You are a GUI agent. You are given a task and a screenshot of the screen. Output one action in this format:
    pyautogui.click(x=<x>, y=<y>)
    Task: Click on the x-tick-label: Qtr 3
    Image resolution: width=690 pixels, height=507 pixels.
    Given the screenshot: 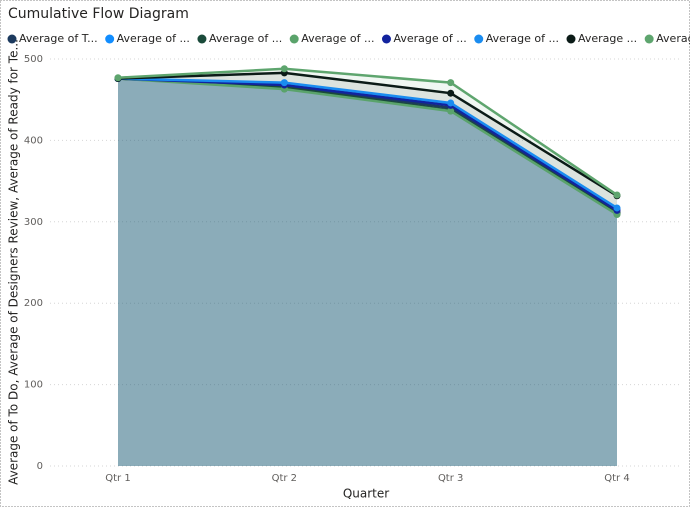 What is the action you would take?
    pyautogui.click(x=450, y=478)
    